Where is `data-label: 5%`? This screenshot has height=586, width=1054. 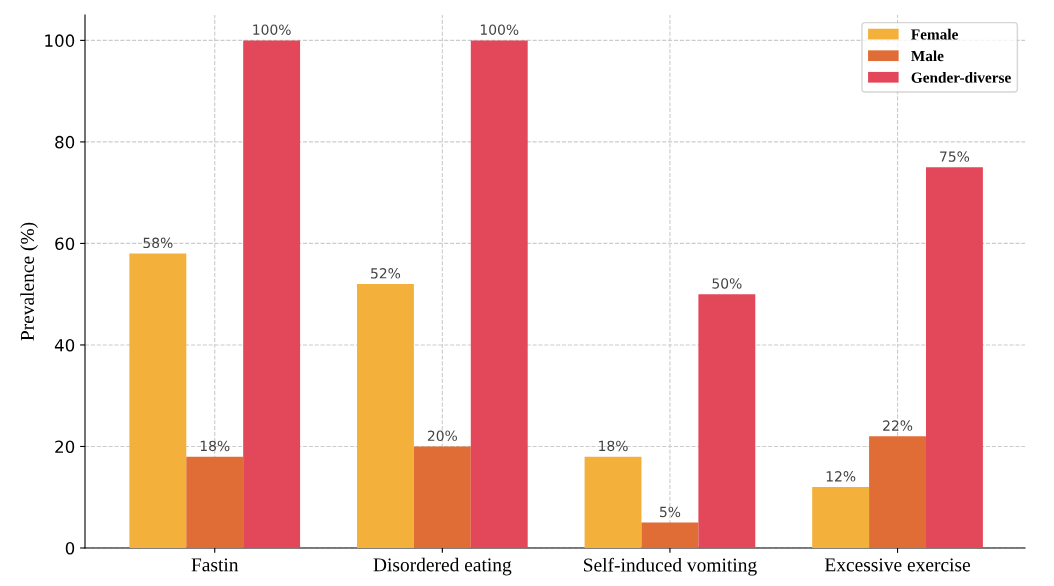 data-label: 5% is located at coordinates (670, 512).